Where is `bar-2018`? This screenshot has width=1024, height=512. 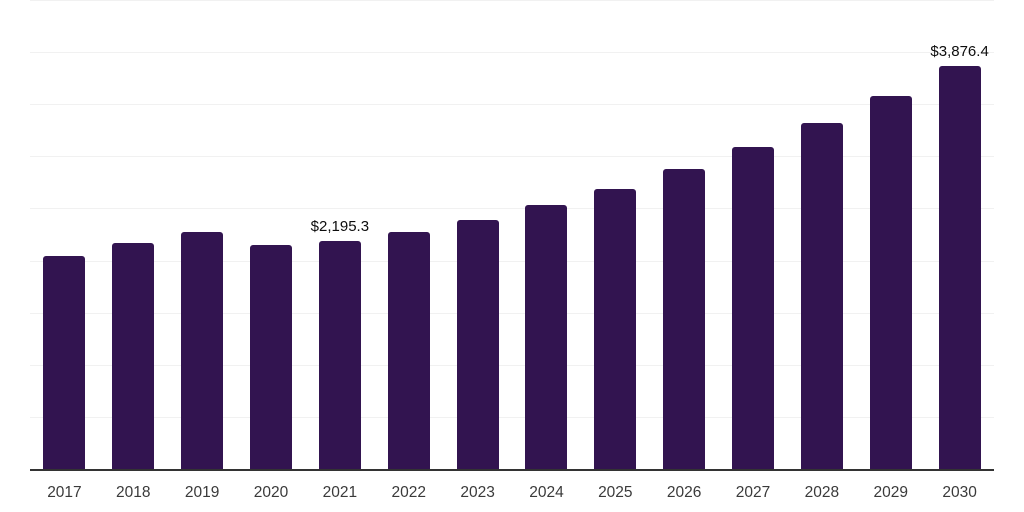
bar-2018 is located at coordinates (133, 356).